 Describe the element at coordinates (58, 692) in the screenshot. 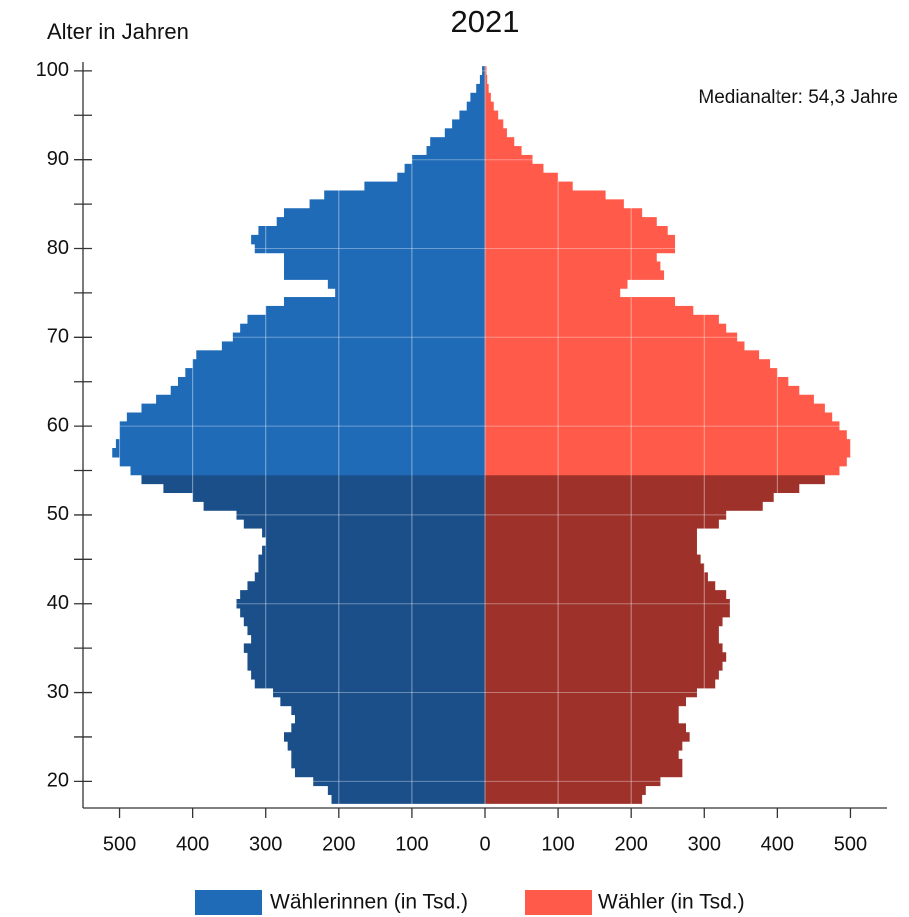

I see `y-tick-label: 30` at that location.